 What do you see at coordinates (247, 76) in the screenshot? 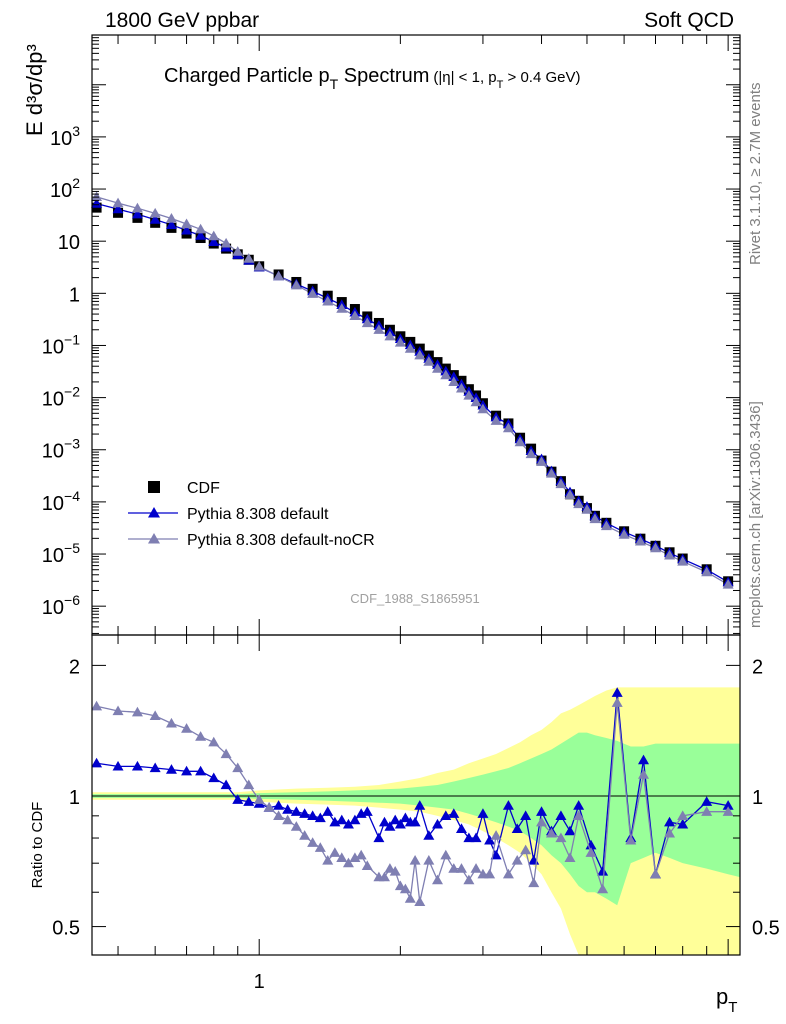
I see `plot-title-main: Charged Particle p` at bounding box center [247, 76].